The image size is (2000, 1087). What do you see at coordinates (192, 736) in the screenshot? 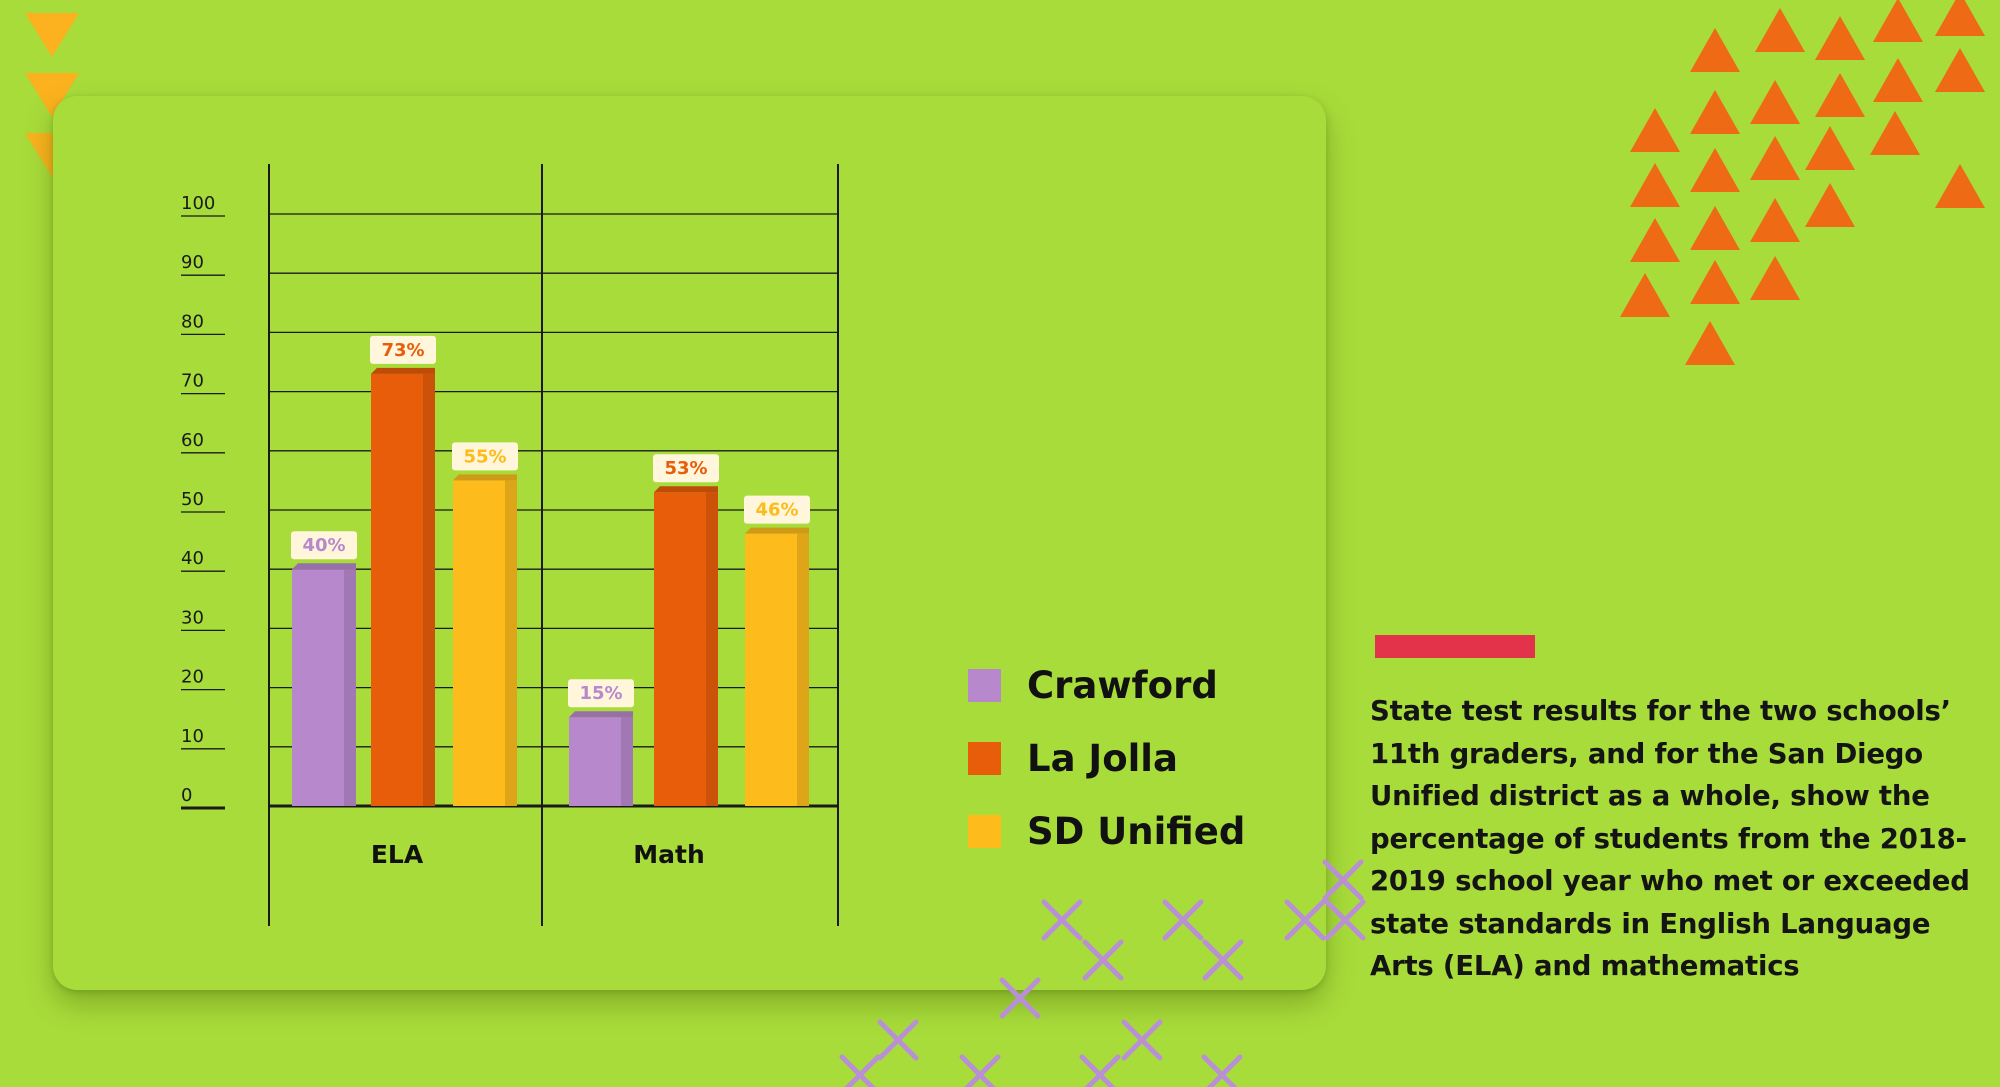
I see `y-tick-label: 10` at bounding box center [192, 736].